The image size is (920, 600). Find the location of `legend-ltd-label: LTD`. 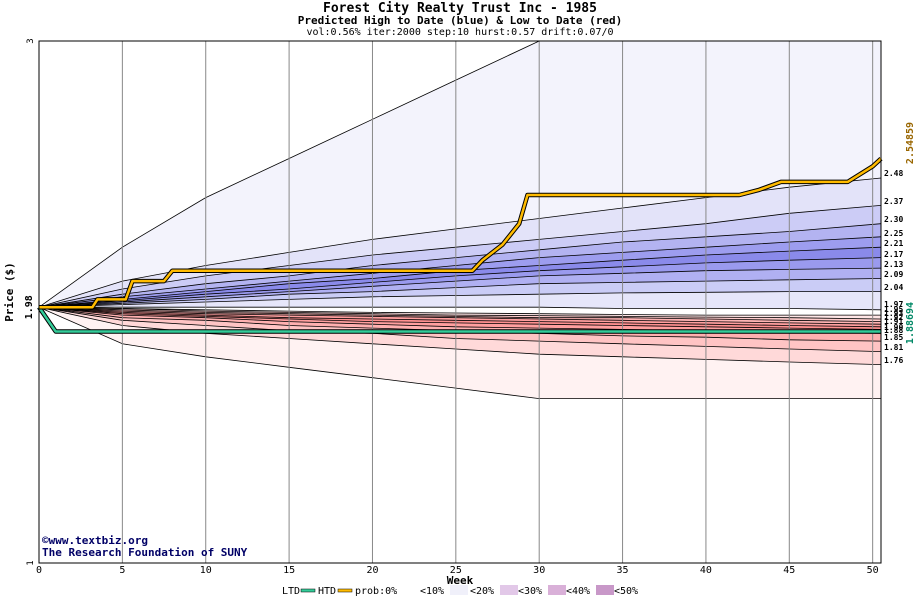

legend-ltd-label: LTD is located at coordinates (291, 591).